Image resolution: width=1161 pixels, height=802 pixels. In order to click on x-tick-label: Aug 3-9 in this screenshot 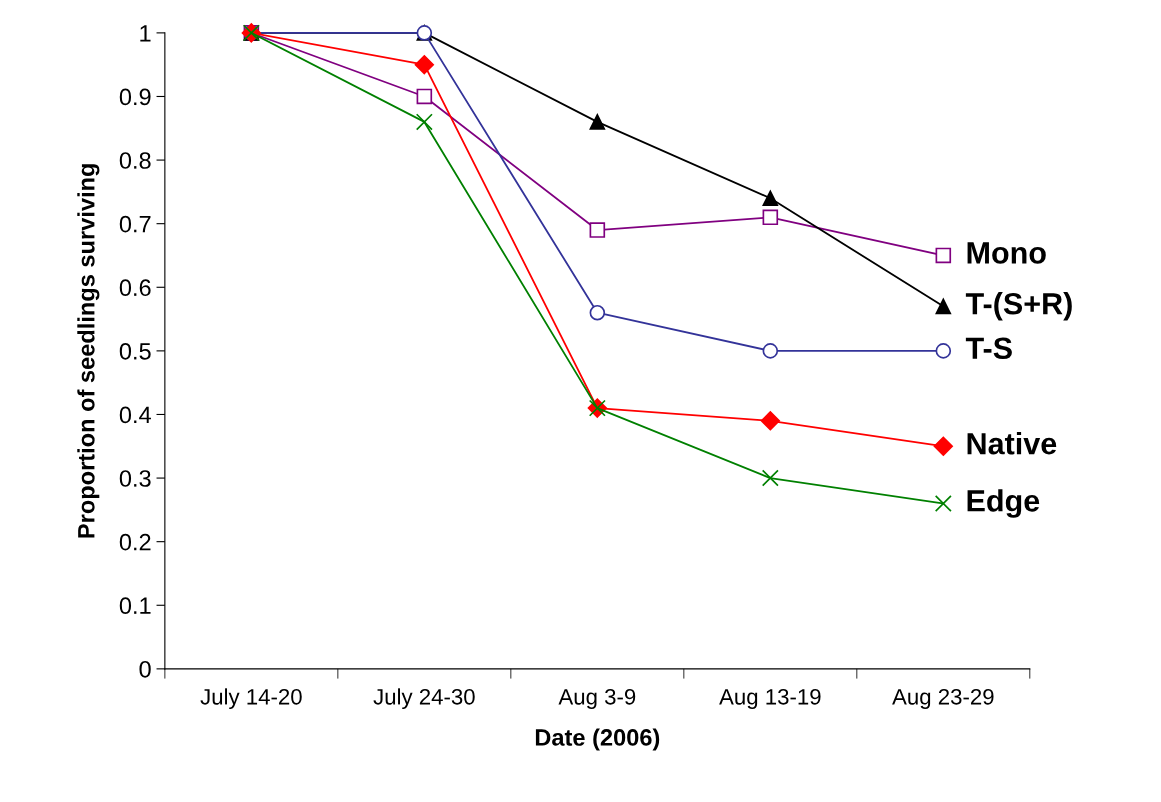, I will do `click(597, 699)`.